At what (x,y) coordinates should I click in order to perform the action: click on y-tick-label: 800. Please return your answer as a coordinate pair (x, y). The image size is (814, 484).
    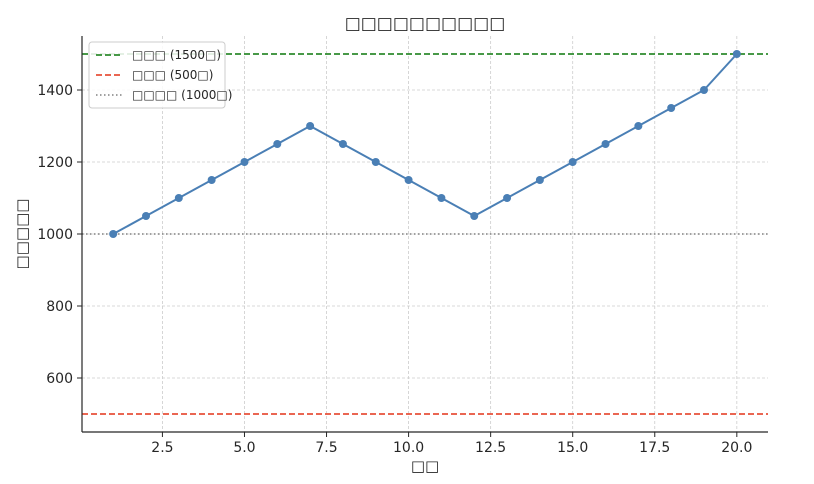
    Looking at the image, I should click on (59, 307).